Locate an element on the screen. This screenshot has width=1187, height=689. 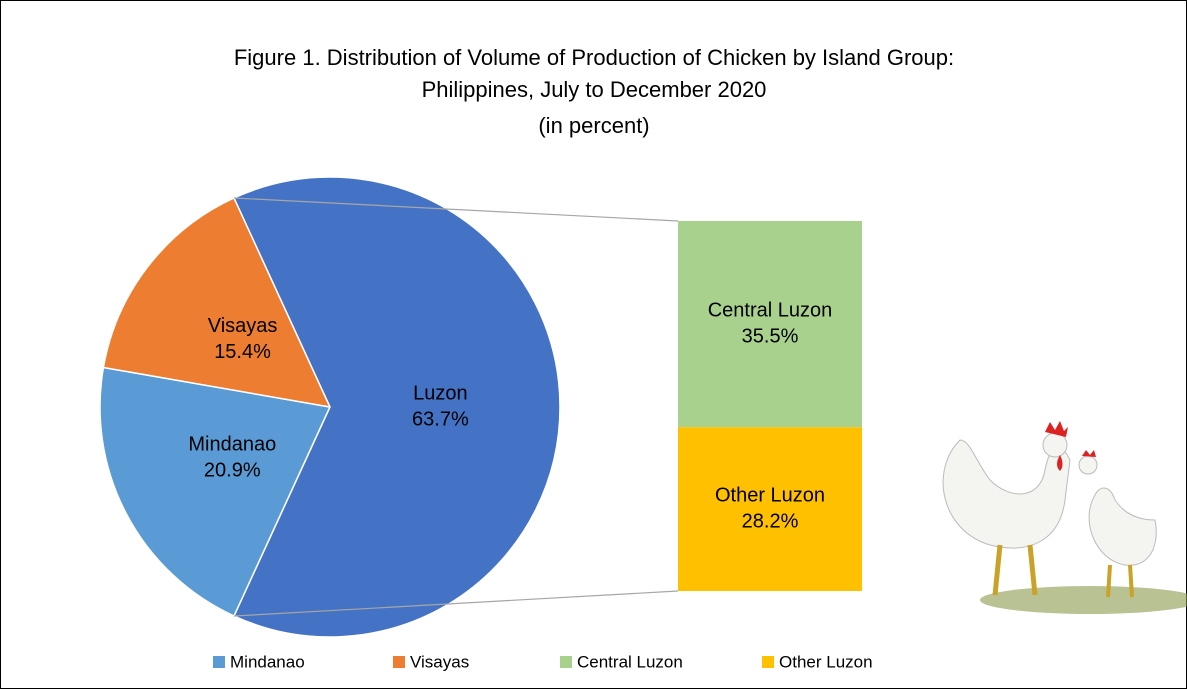
segment-label: Central Luzon is located at coordinates (770, 310).